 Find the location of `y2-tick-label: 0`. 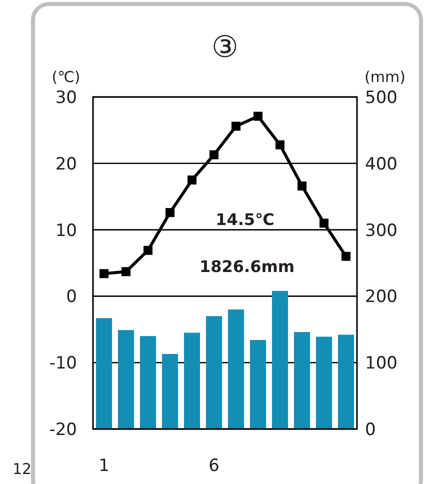

y2-tick-label: 0 is located at coordinates (370, 430).